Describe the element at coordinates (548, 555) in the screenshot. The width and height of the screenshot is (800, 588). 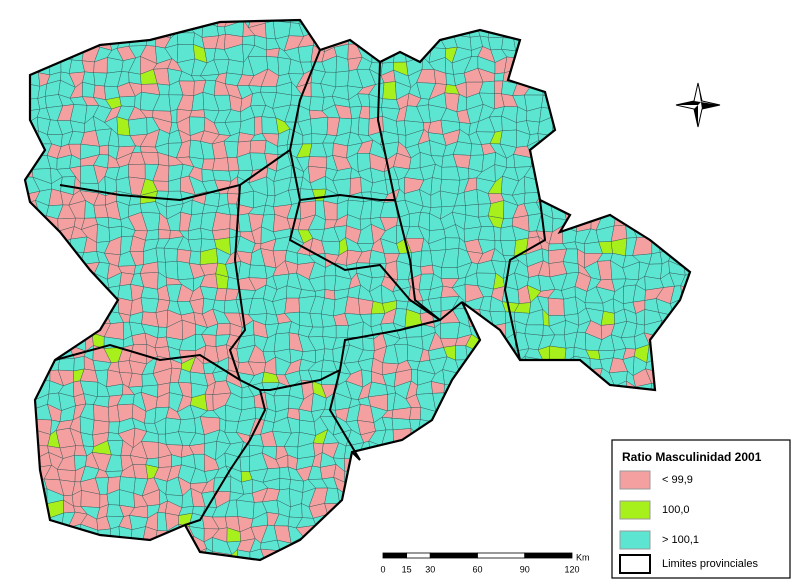
I see `scale-segment` at that location.